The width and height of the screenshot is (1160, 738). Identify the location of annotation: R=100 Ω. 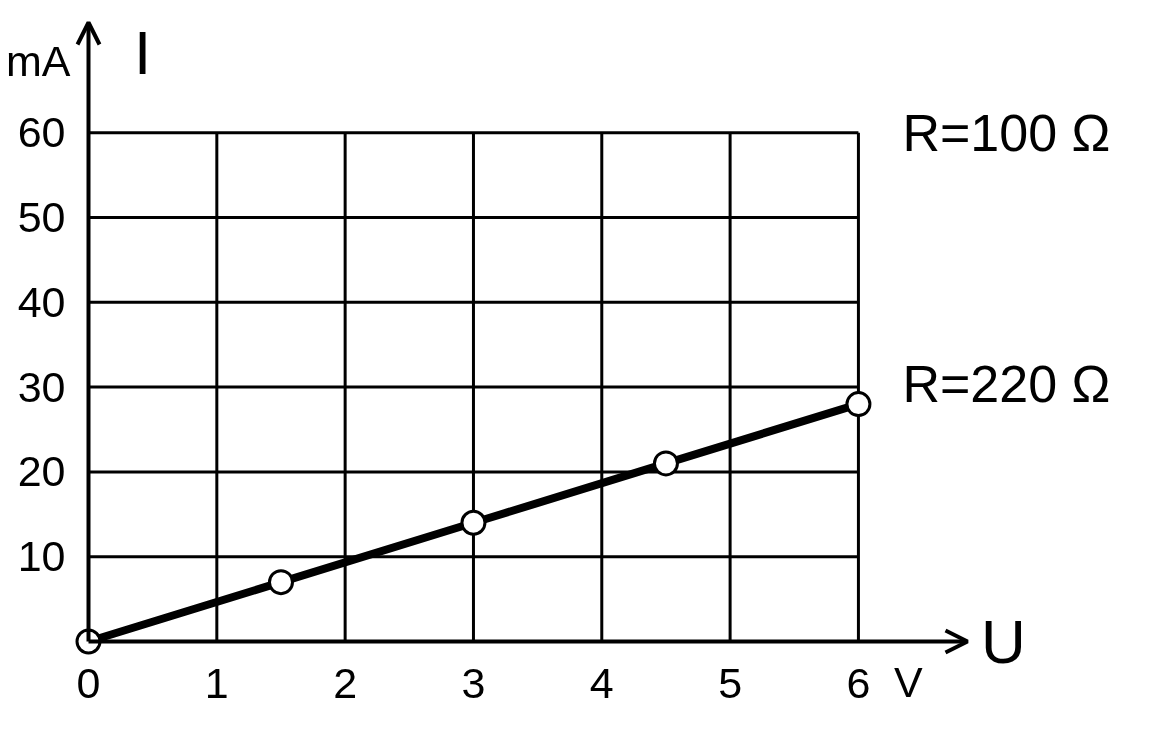
(1006, 132).